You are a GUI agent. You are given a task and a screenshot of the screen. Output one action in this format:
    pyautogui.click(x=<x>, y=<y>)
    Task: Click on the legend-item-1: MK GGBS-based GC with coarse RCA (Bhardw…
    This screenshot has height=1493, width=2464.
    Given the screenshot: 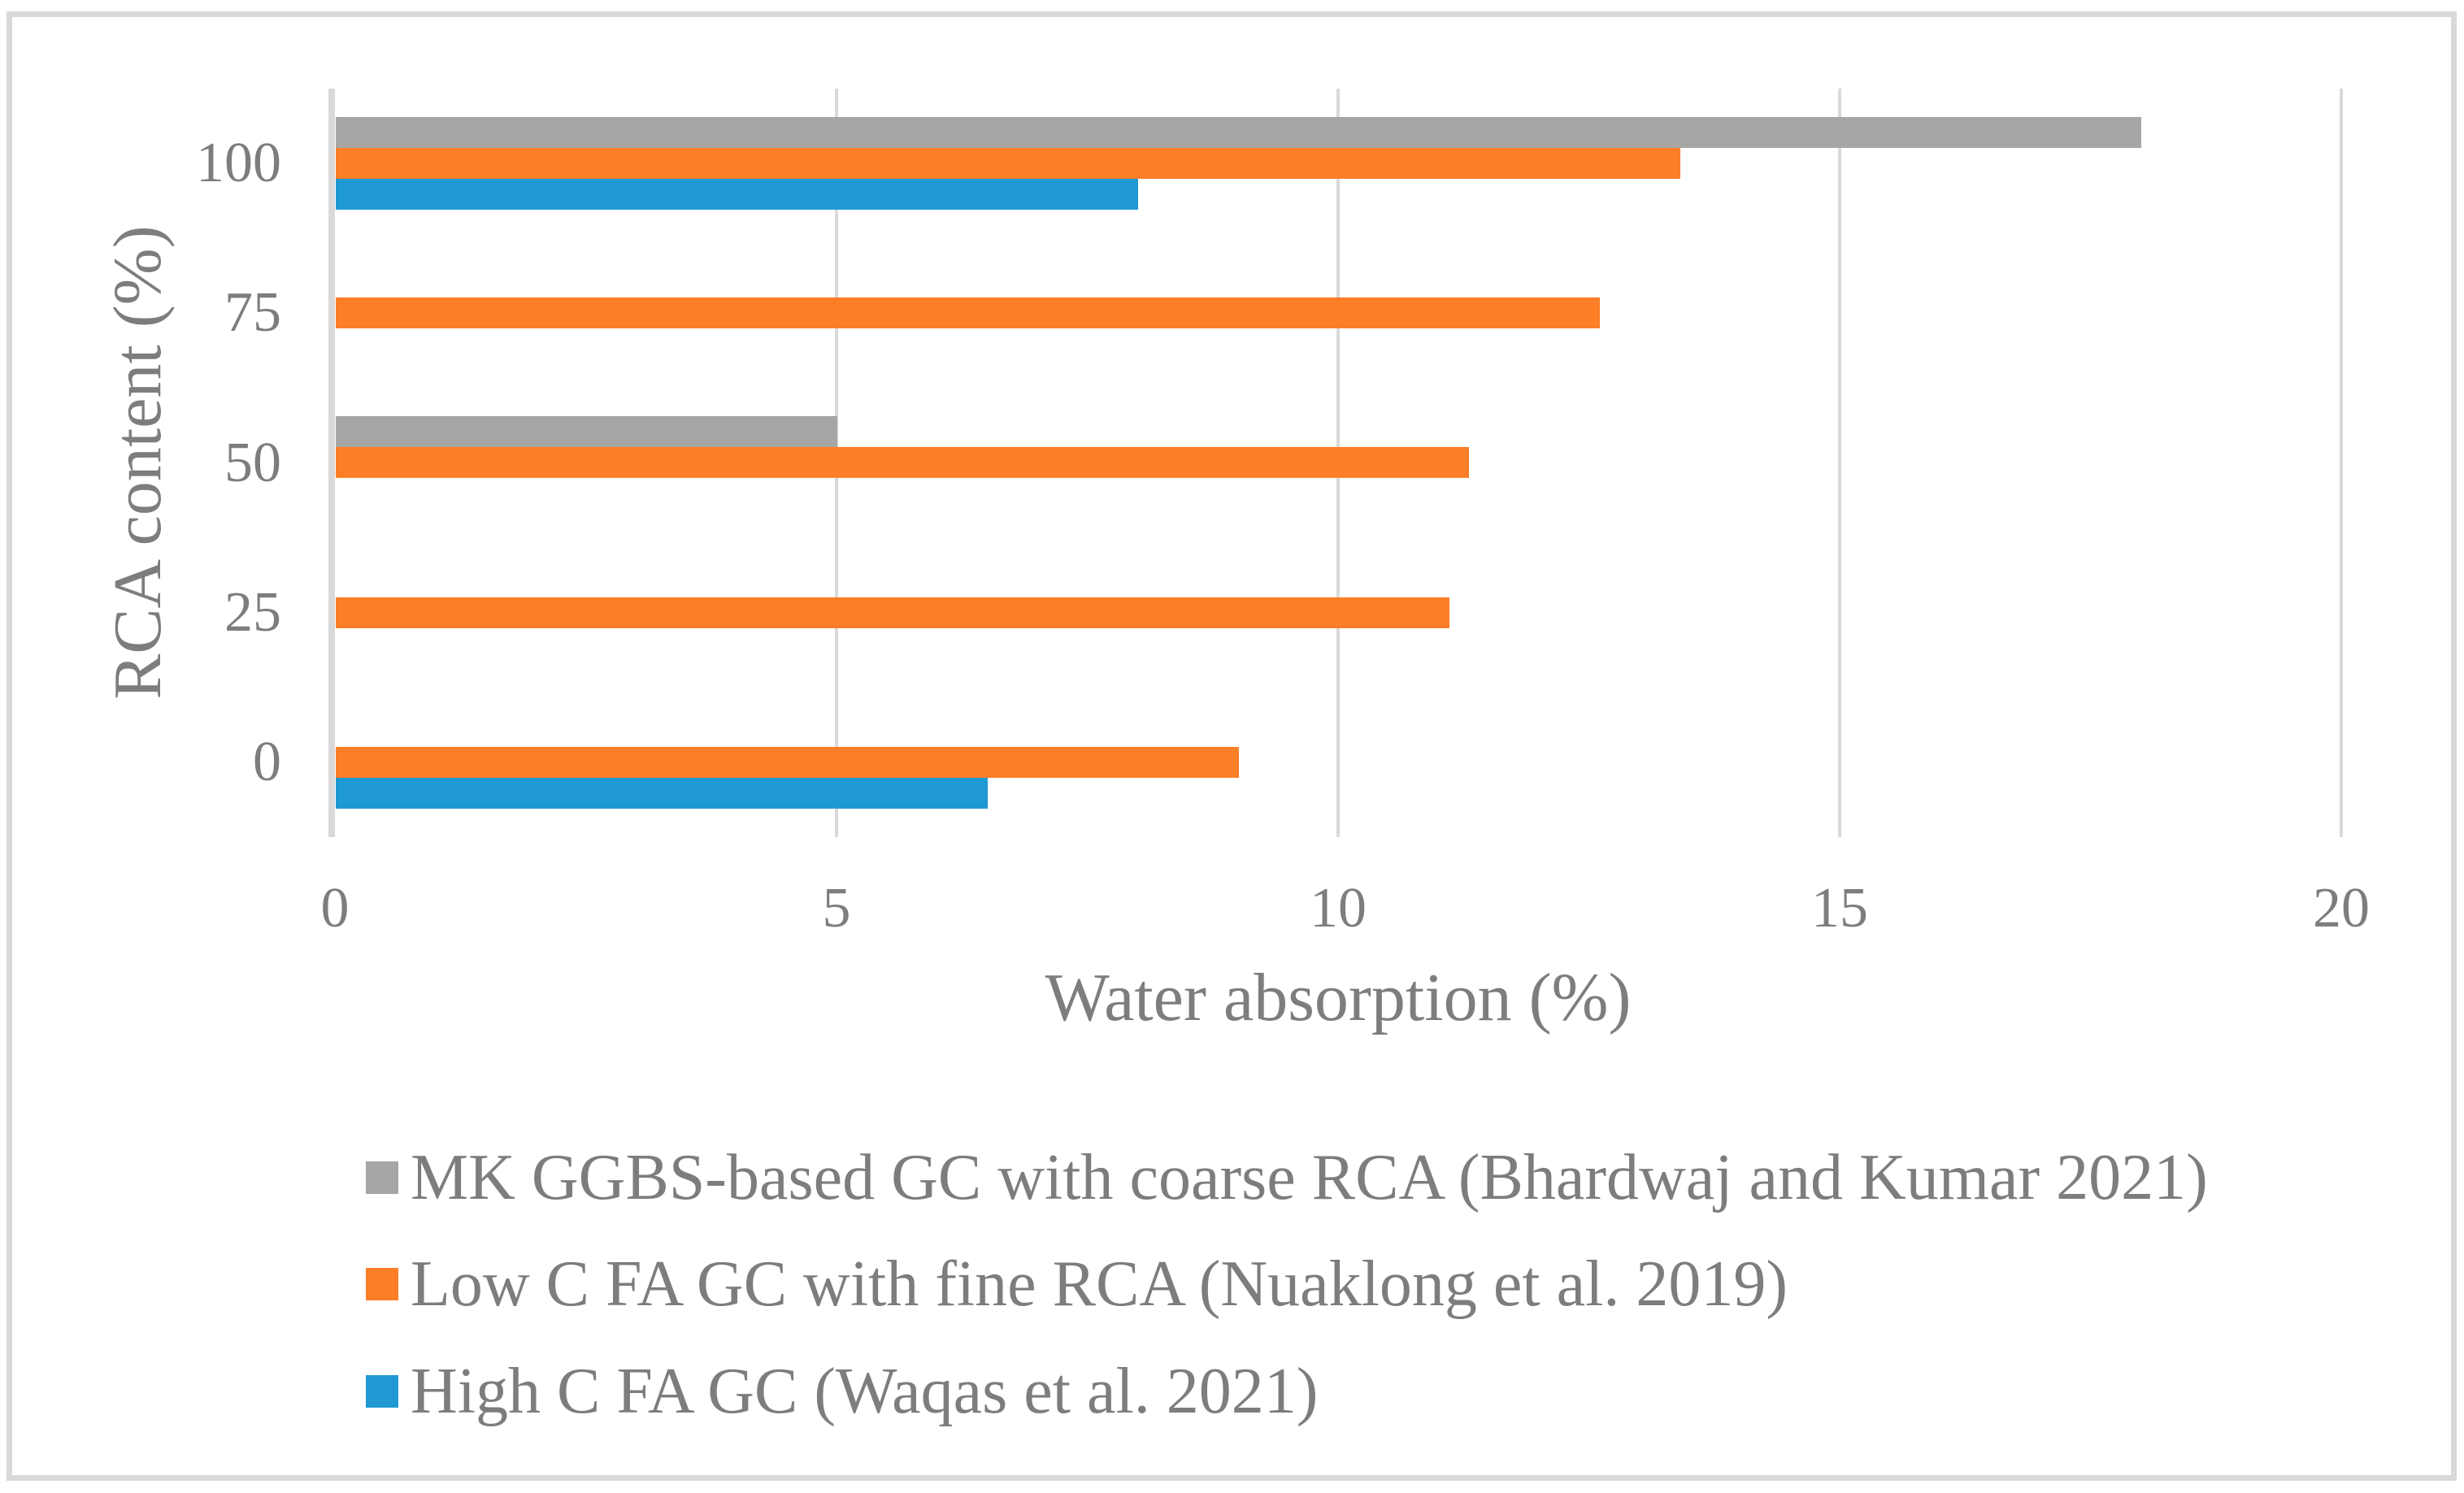 What is the action you would take?
    pyautogui.click(x=1287, y=1177)
    